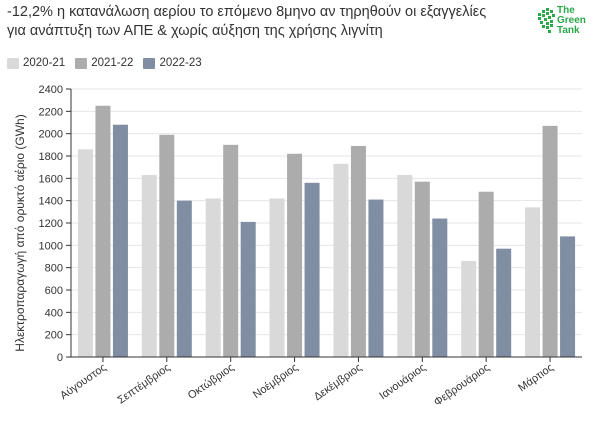 The width and height of the screenshot is (600, 421). I want to click on legend-item-2021-22: 2021-22, so click(104, 63).